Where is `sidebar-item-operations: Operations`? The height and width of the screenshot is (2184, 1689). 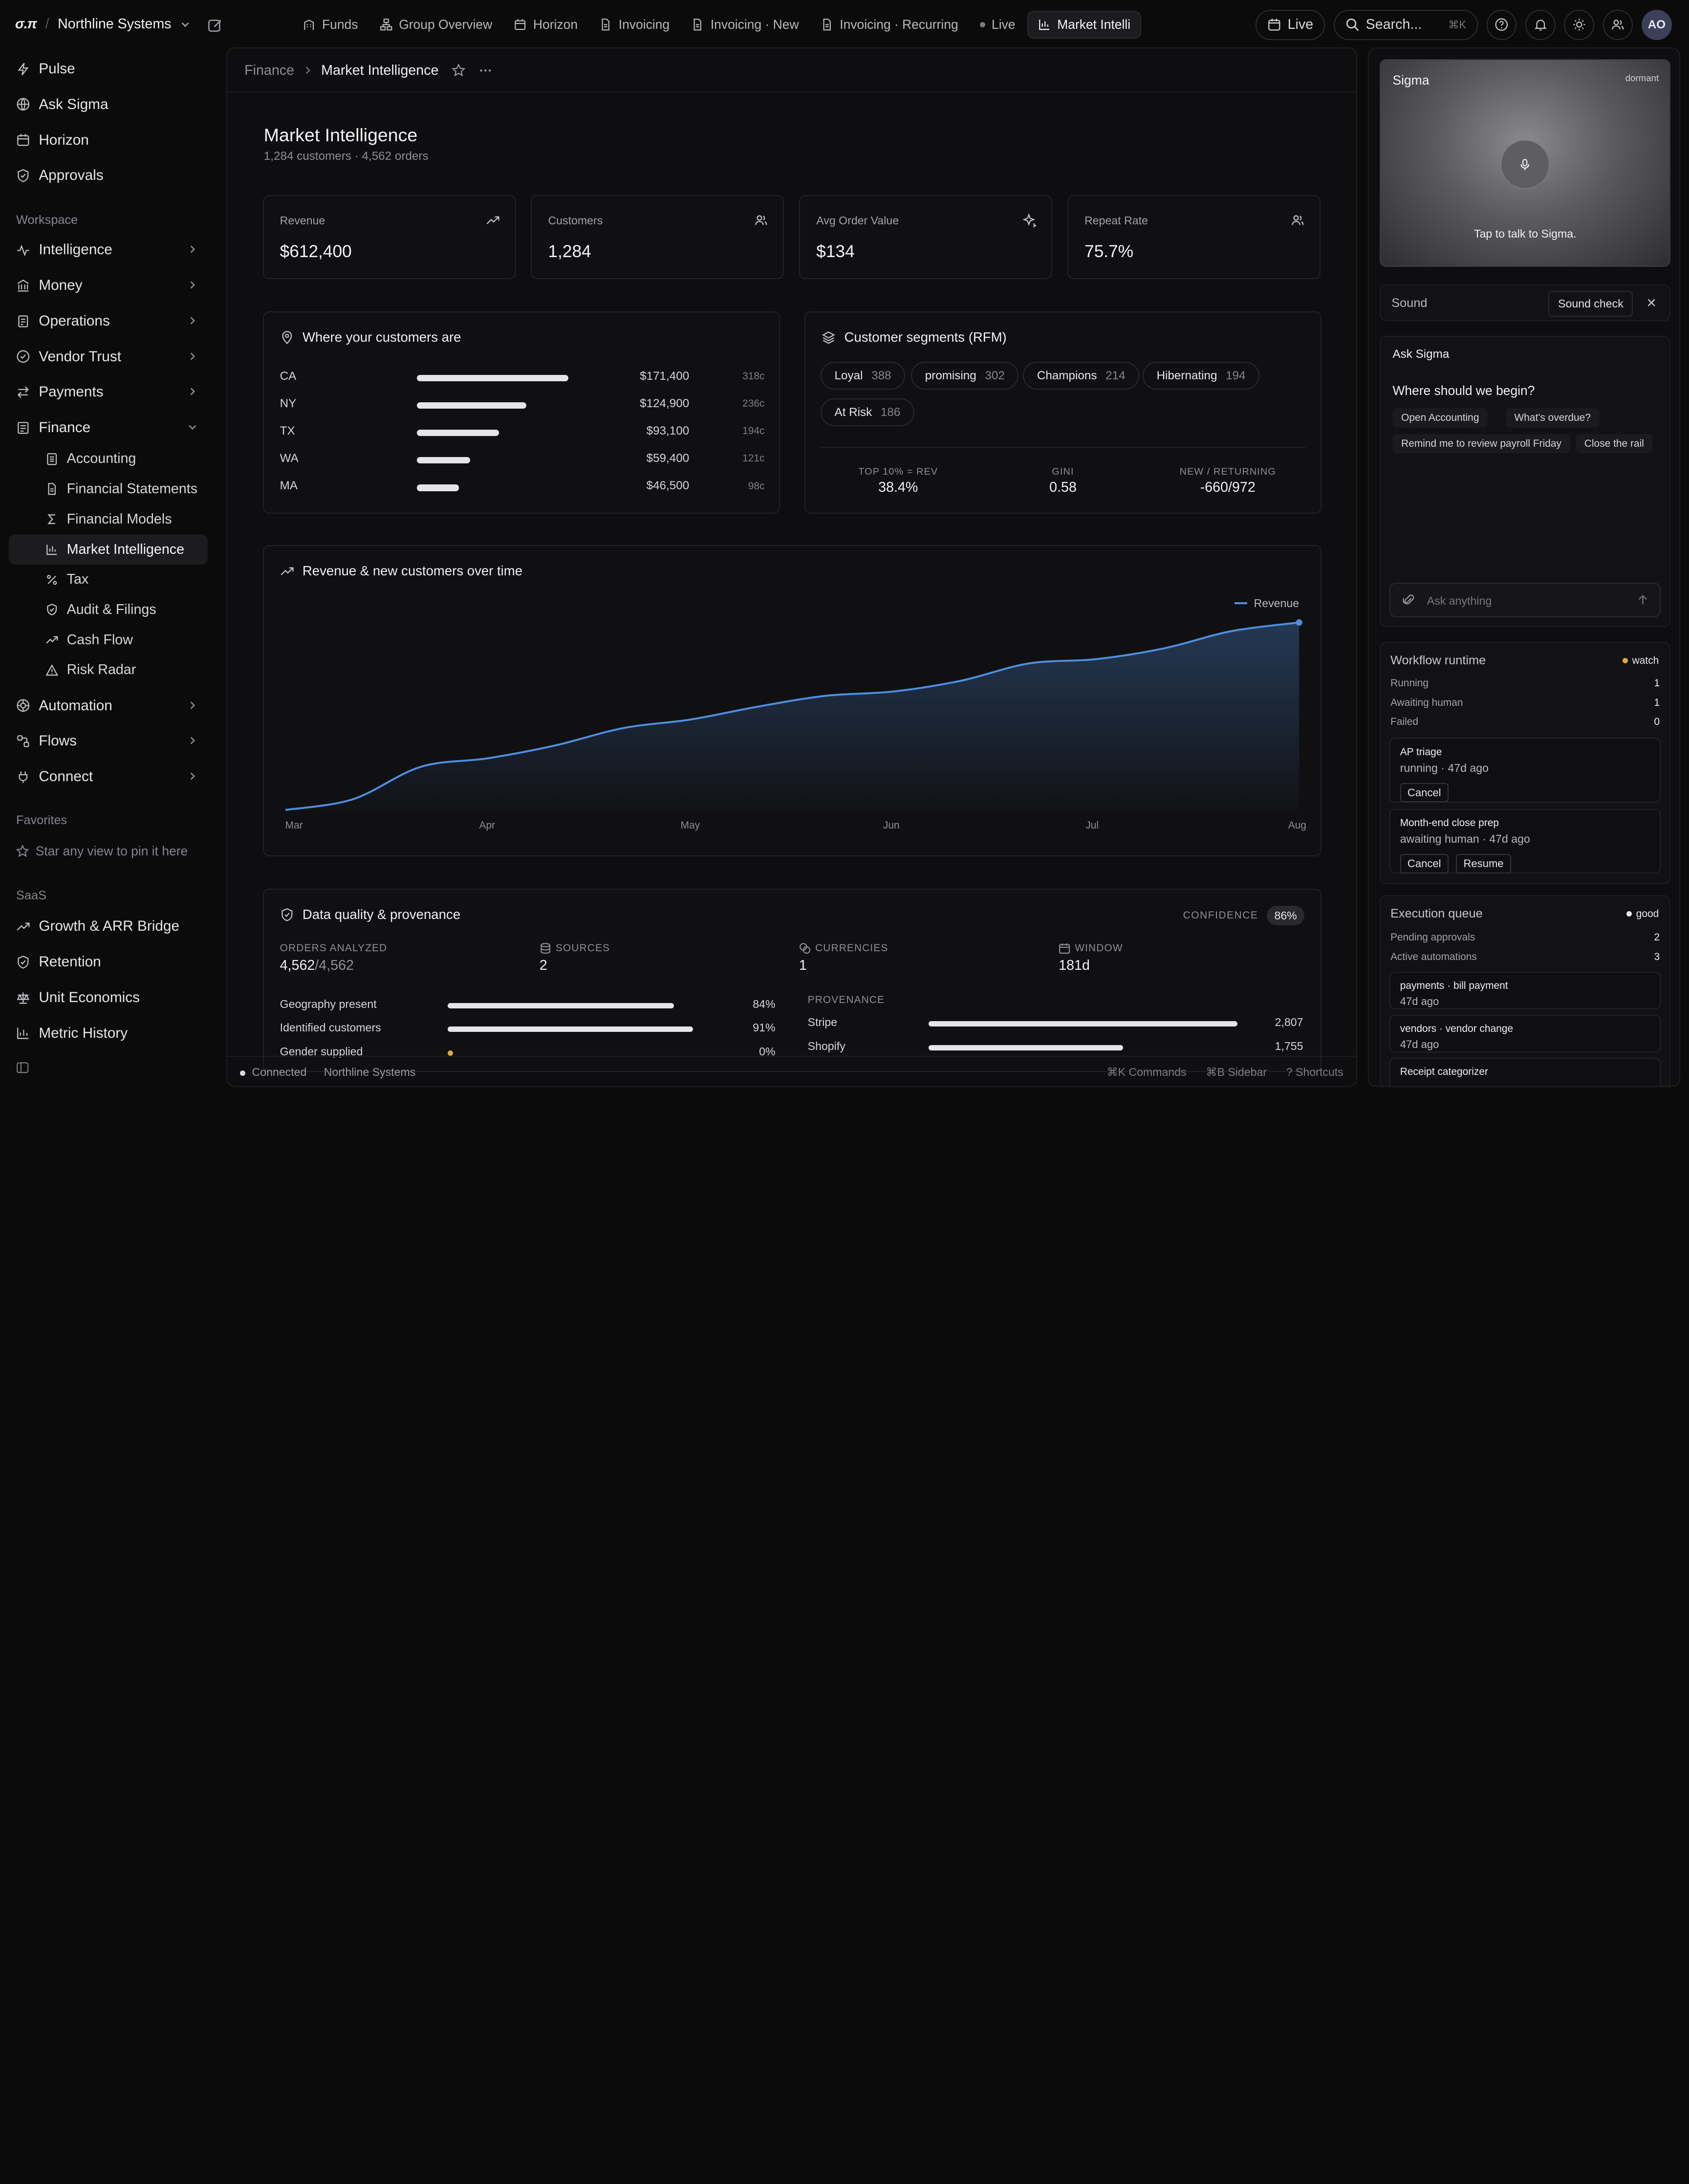
sidebar-item-operations: Operations is located at coordinates (108, 321).